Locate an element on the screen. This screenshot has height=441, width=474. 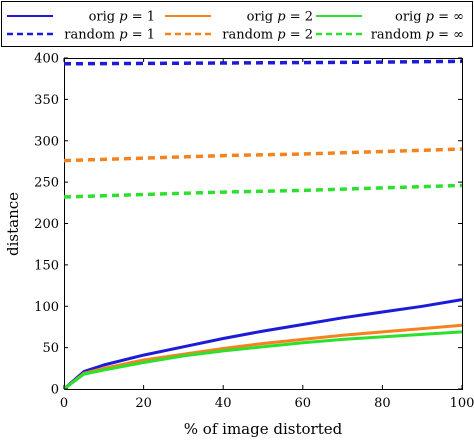
legend-label-1: orig p = 2 is located at coordinates (280, 17).